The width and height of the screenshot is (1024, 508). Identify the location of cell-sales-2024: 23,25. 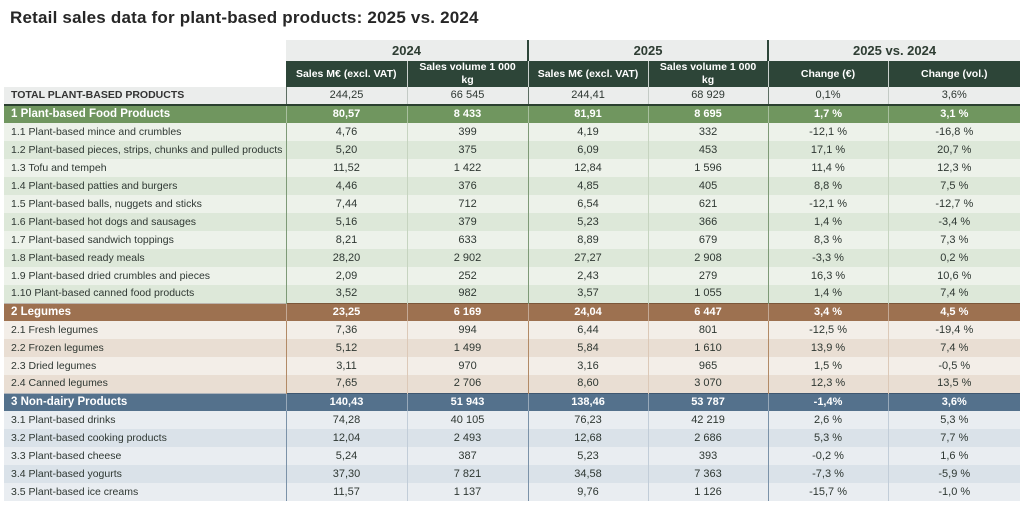
(346, 311).